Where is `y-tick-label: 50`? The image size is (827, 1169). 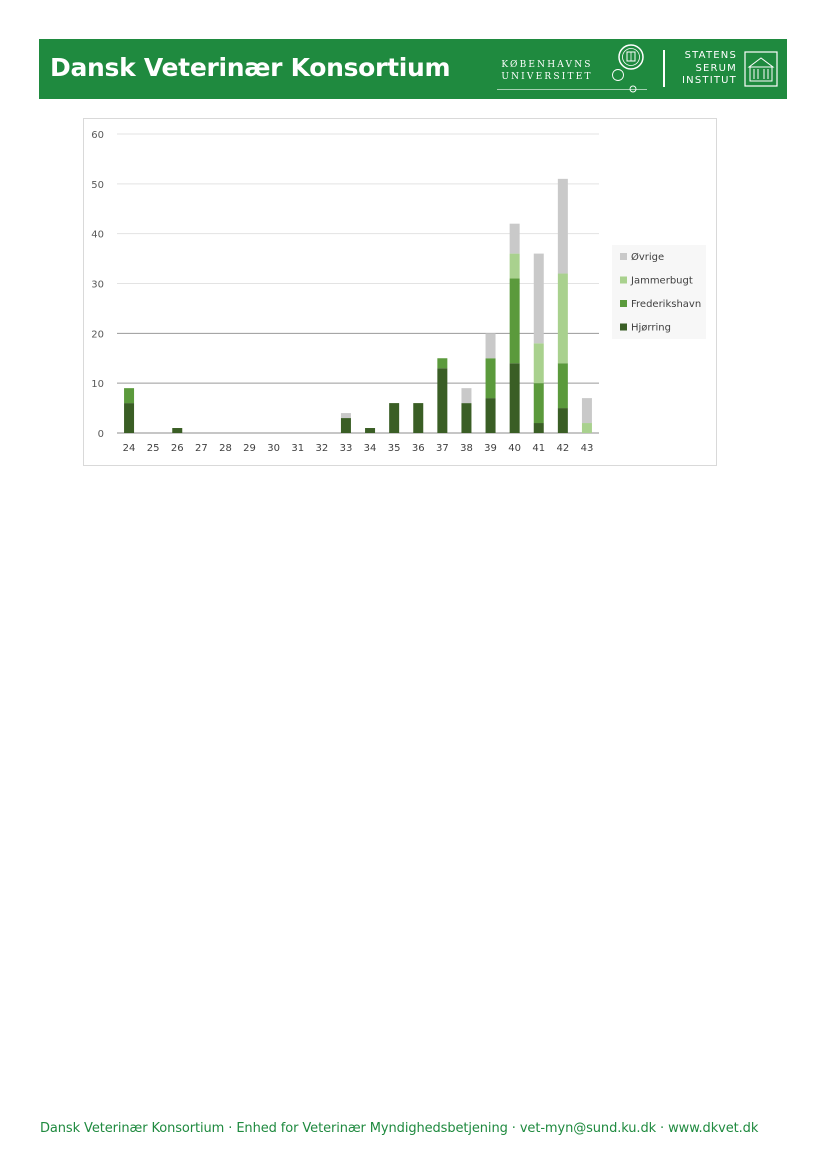
y-tick-label: 50 is located at coordinates (97, 185).